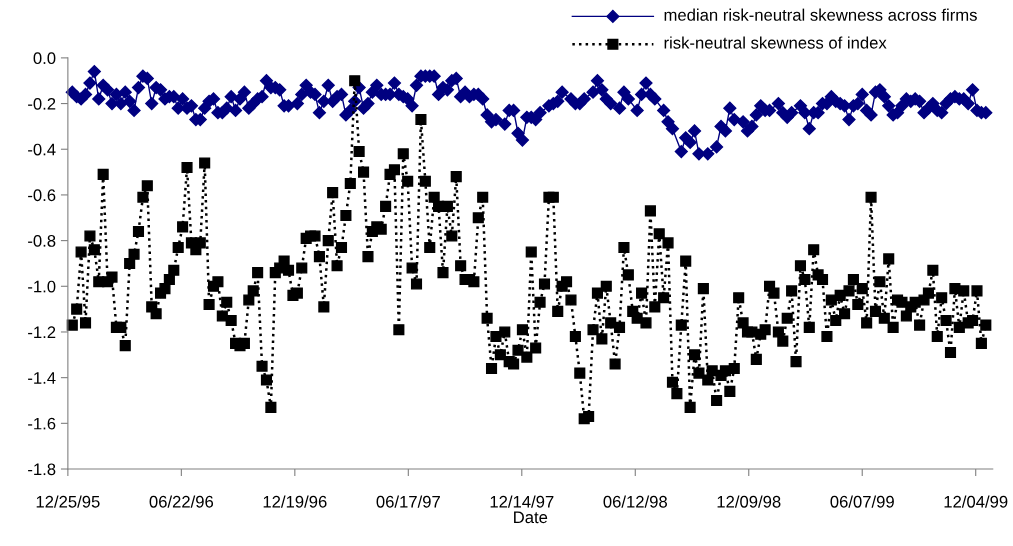 The image size is (1013, 546). What do you see at coordinates (42, 195) in the screenshot?
I see `y-tick-label: -0.6` at bounding box center [42, 195].